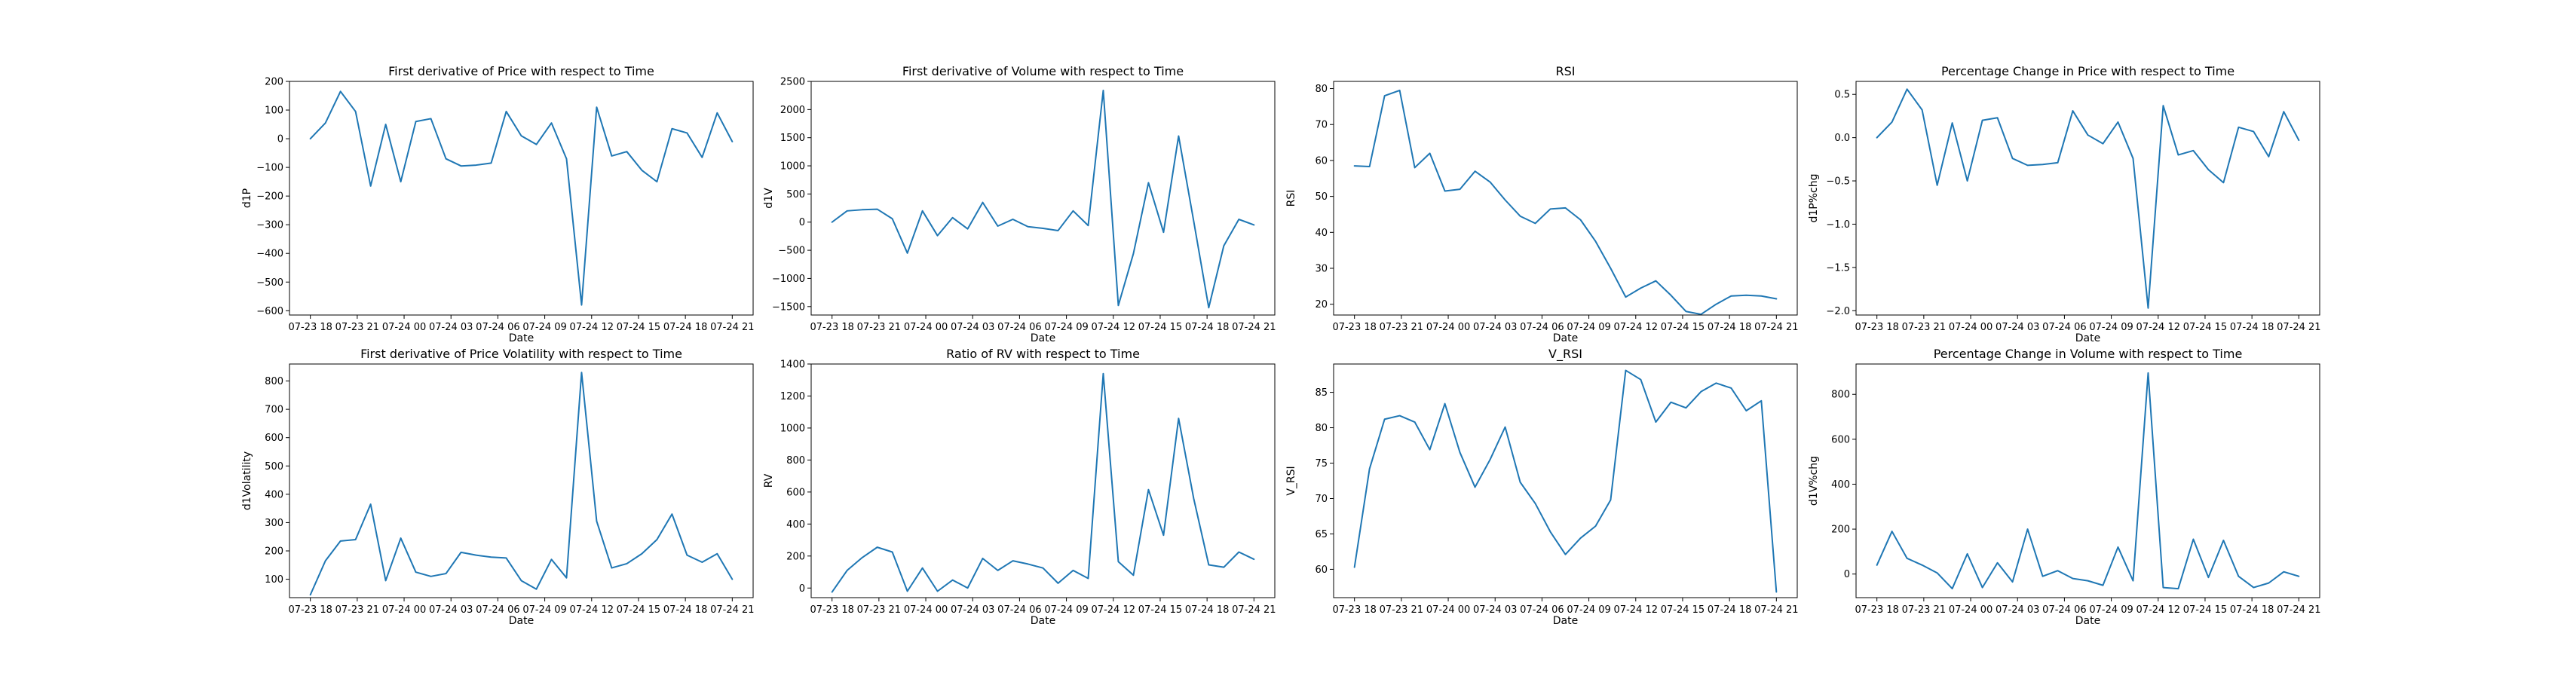 This screenshot has width=2576, height=673. I want to click on axes-frame, so click(521, 199).